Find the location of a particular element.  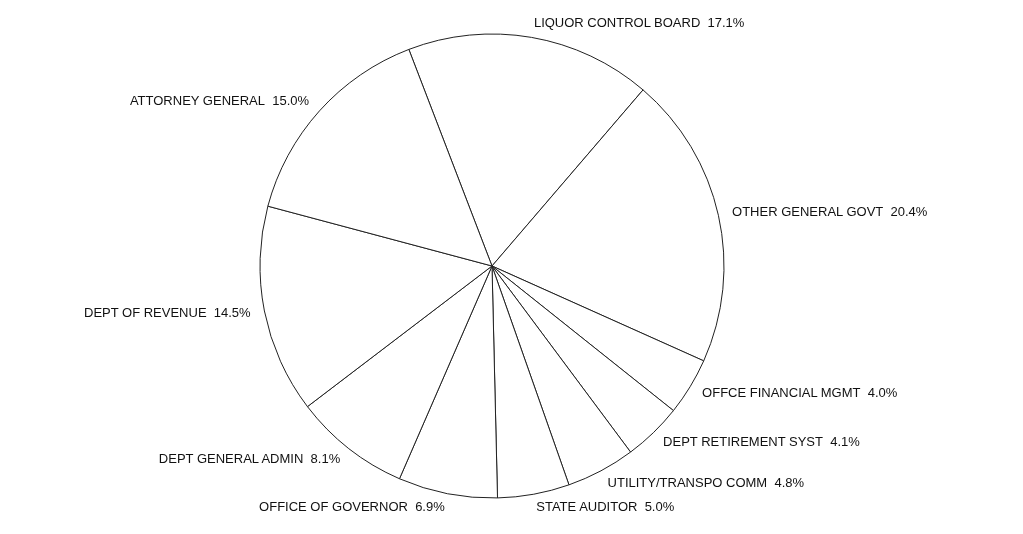

slice-label: OFFCE FINANCIAL MGMT is located at coordinates (781, 393).